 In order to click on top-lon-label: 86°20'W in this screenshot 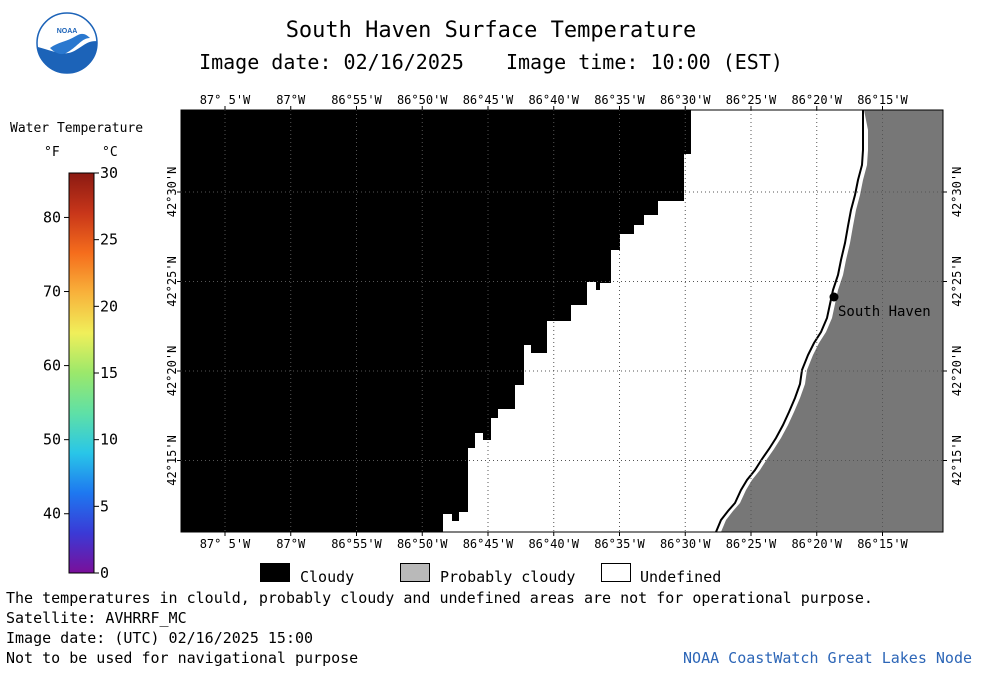, I will do `click(816, 100)`.